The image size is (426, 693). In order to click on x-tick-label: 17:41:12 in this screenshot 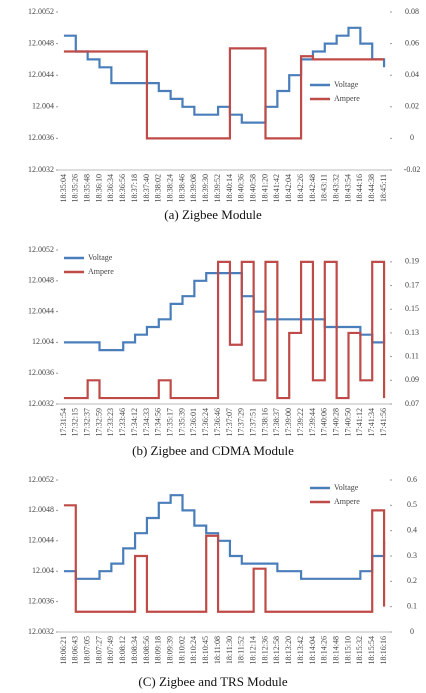, I will do `click(359, 422)`.